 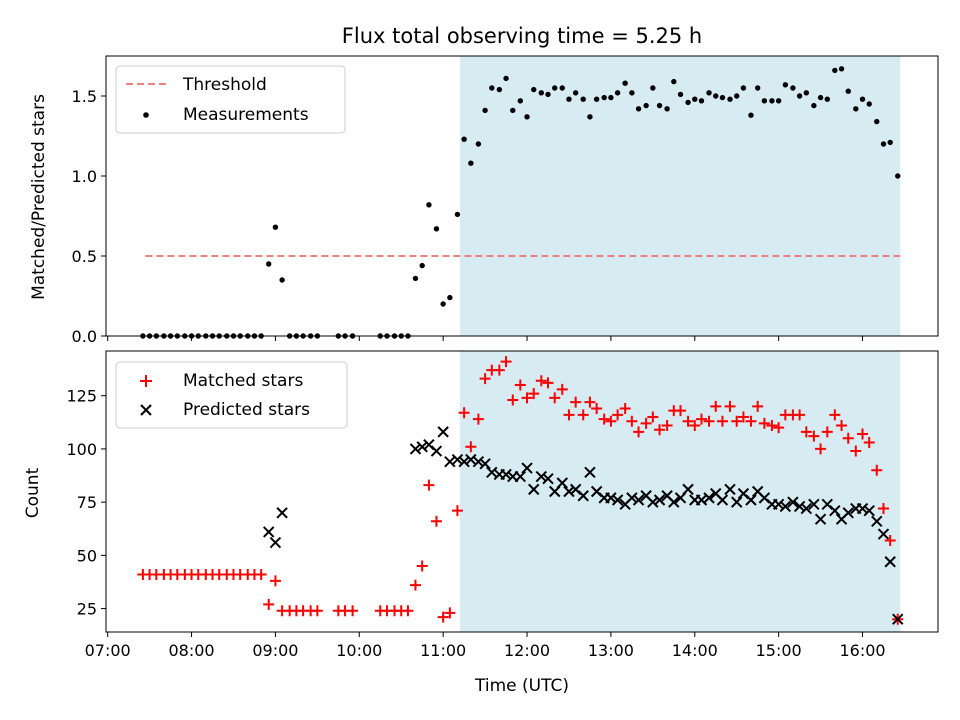 What do you see at coordinates (443, 650) in the screenshot?
I see `x-tick-label: 11:00` at bounding box center [443, 650].